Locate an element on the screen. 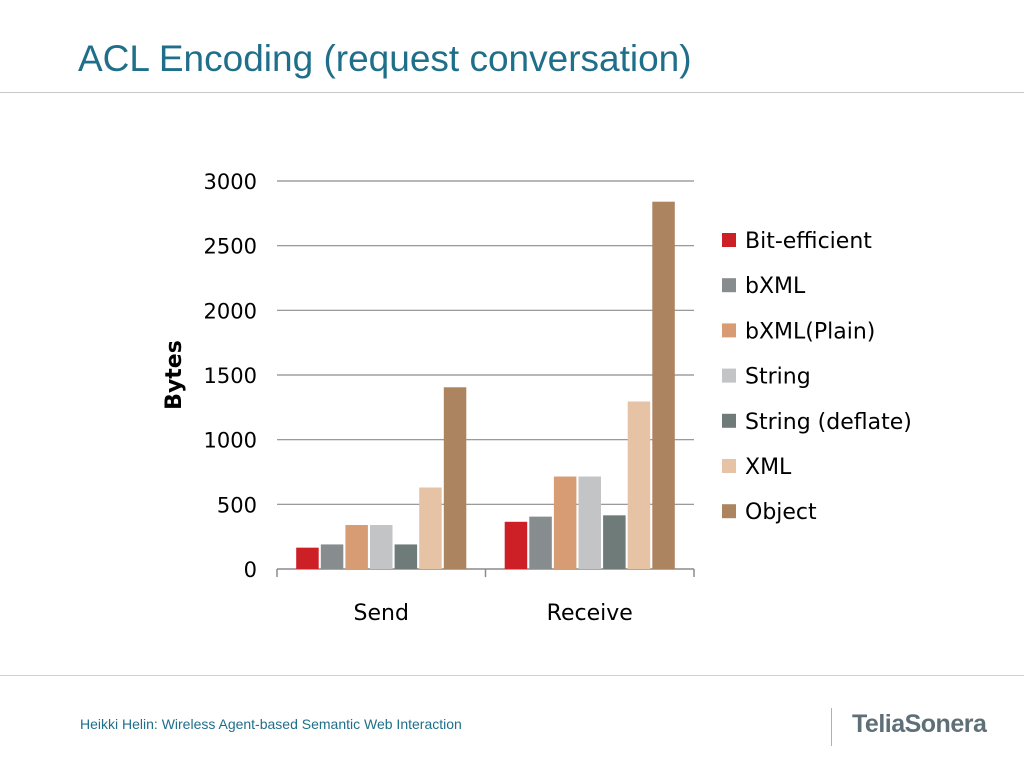  y-tick-label: 1000 is located at coordinates (230, 441).